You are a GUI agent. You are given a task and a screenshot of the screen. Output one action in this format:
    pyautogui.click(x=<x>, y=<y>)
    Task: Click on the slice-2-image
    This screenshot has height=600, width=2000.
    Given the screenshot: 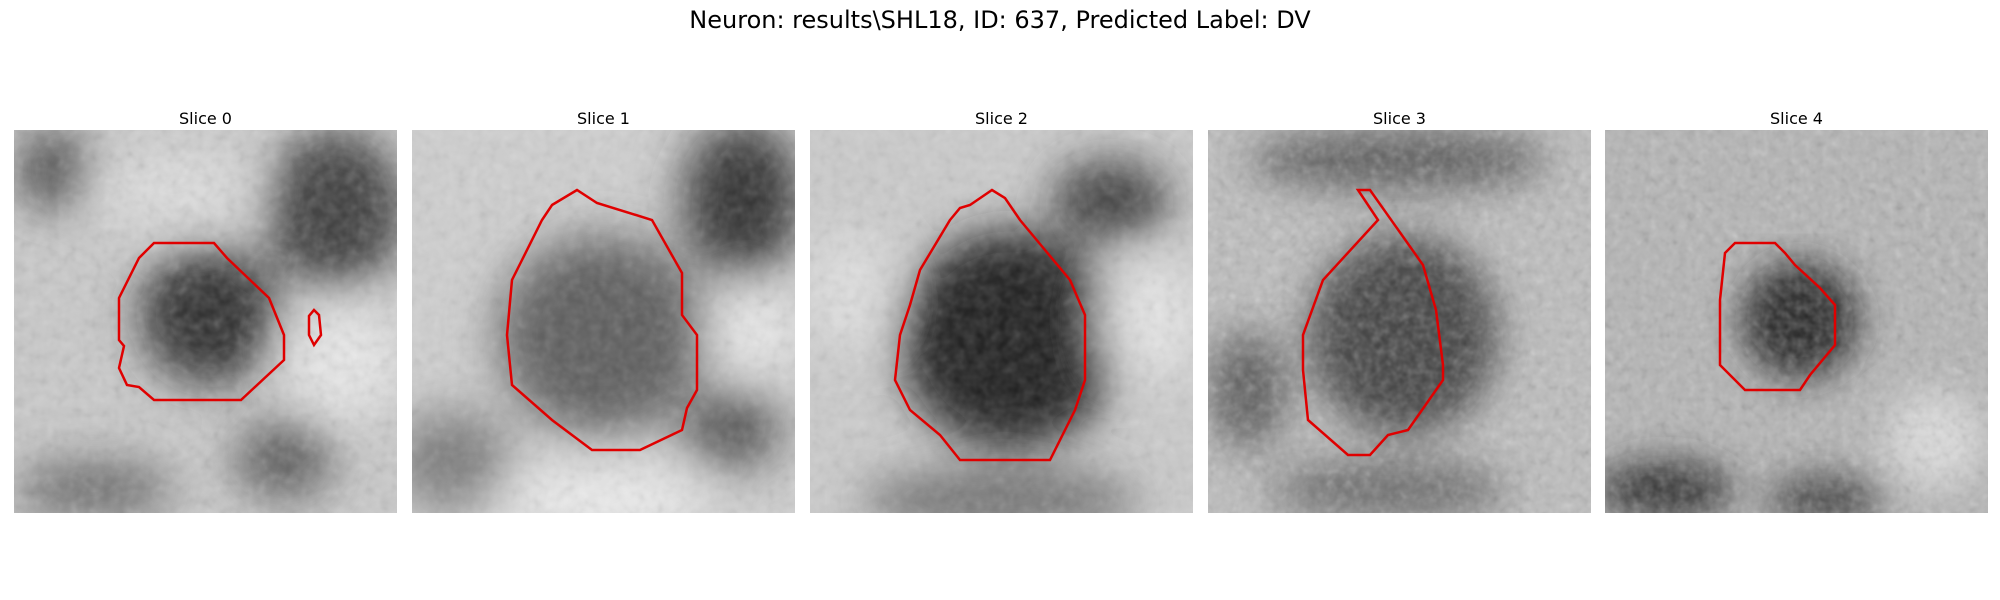 What is the action you would take?
    pyautogui.click(x=1001, y=321)
    